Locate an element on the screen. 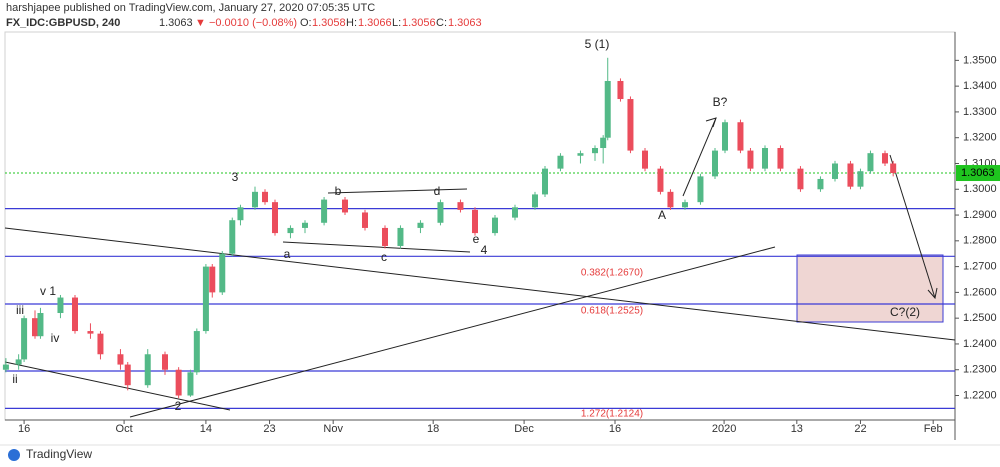 The image size is (1000, 467). wave-label: iii is located at coordinates (20, 310).